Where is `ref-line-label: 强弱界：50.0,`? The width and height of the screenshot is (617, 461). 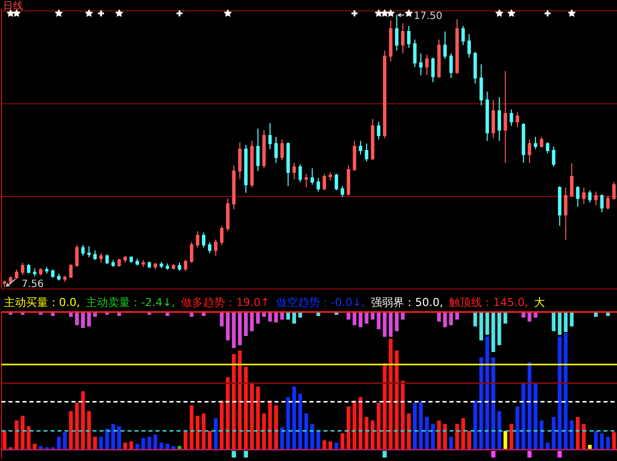
ref-line-label: 强弱界：50.0, is located at coordinates (407, 302).